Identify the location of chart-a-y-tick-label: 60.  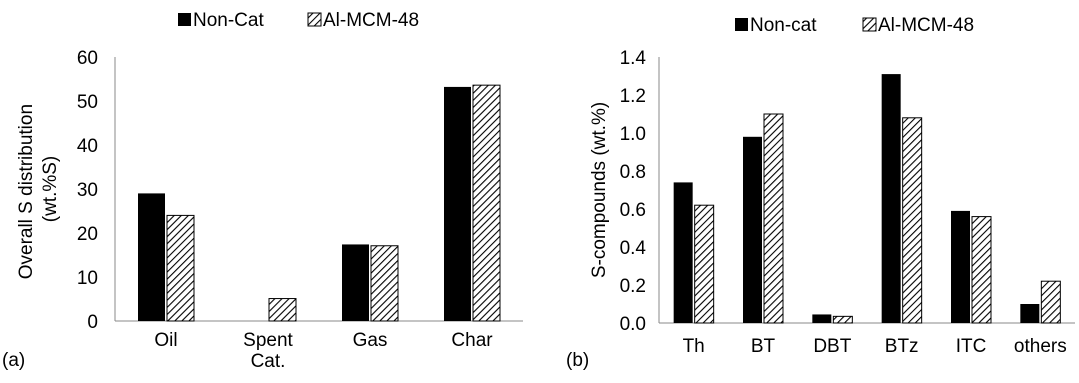
(87, 58).